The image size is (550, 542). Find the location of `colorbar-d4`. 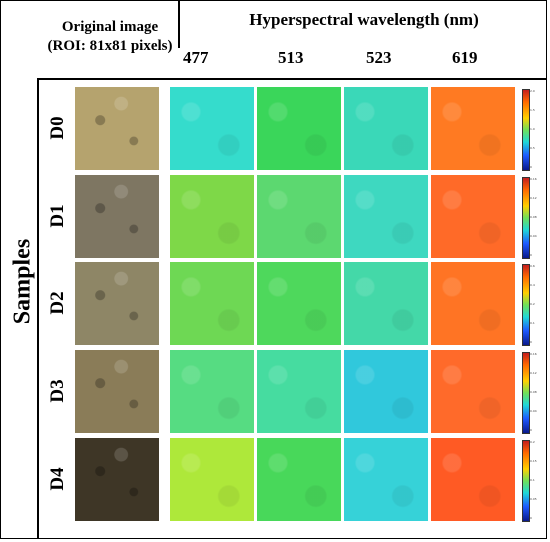

colorbar-d4 is located at coordinates (526, 481).